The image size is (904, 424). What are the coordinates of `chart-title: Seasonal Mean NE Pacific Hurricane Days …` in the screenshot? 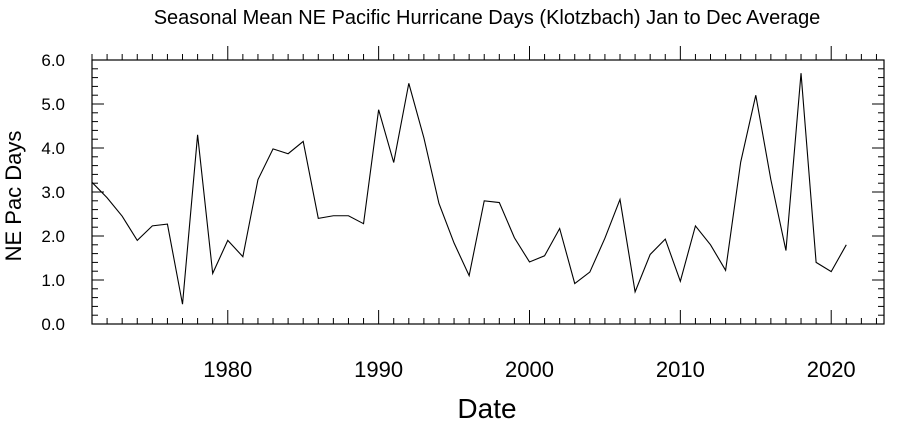 It's located at (487, 18).